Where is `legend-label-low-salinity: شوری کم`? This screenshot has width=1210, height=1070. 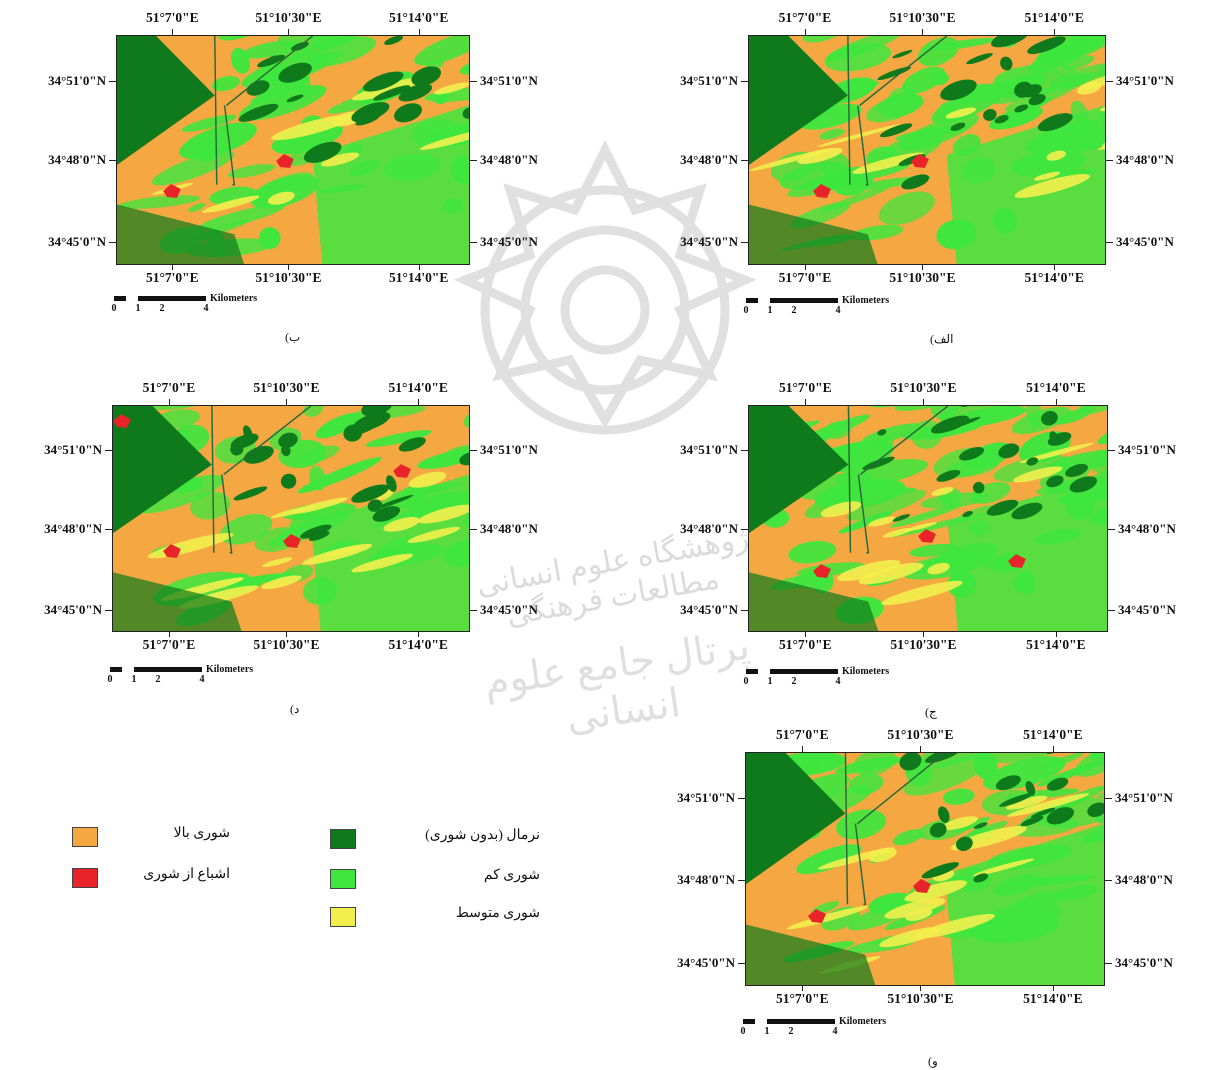
legend-label-low-salinity: شوری کم is located at coordinates (511, 875).